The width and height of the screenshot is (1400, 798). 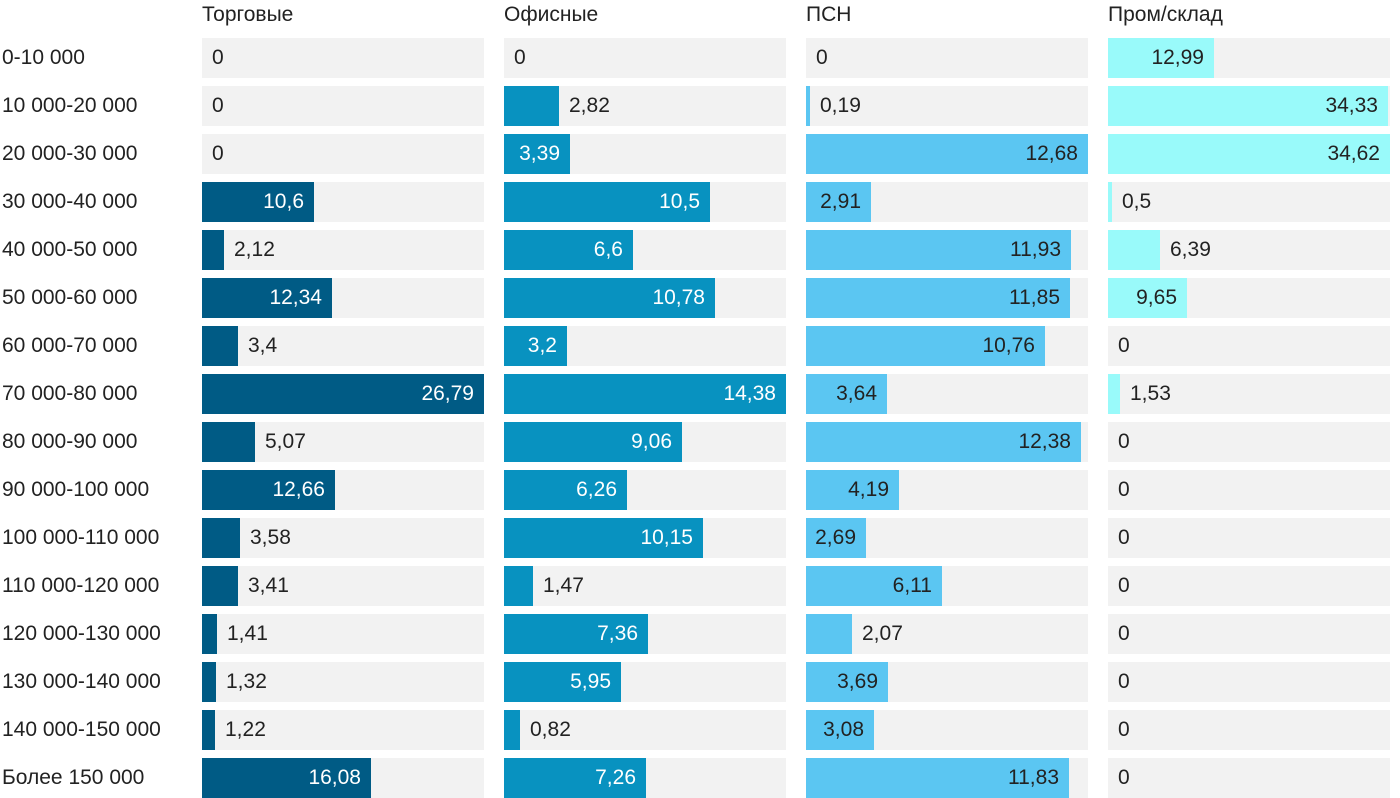 I want to click on bar-track: 4,19, so click(x=947, y=490).